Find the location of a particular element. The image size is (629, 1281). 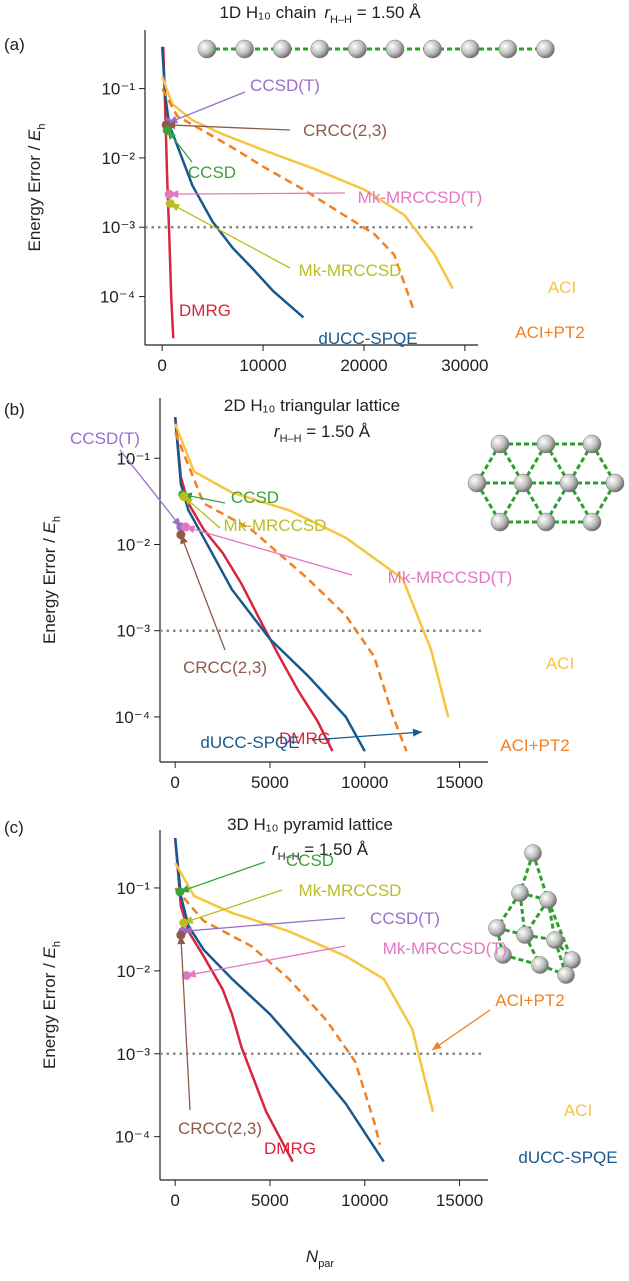

x-label-symbol: N is located at coordinates (312, 1256).